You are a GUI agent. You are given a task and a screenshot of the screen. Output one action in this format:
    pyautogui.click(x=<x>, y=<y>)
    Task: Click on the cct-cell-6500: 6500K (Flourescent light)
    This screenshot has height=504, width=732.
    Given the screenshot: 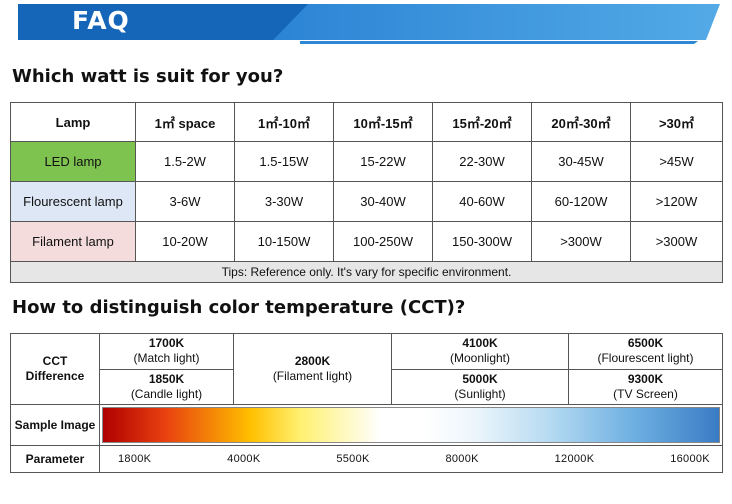 What is the action you would take?
    pyautogui.click(x=645, y=351)
    